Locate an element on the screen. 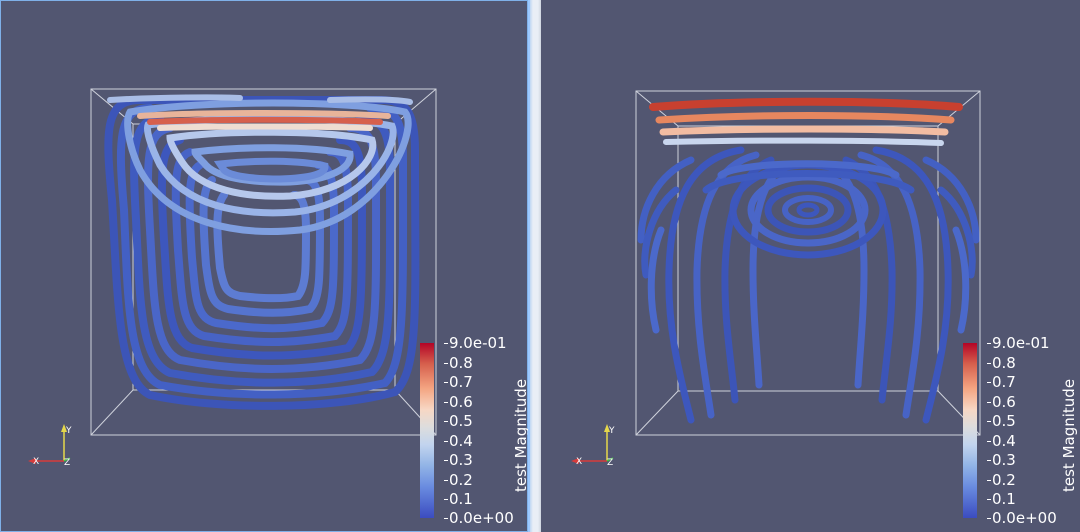 The height and width of the screenshot is (532, 1080). colorbar-title-right: test Magnitude is located at coordinates (1069, 435).